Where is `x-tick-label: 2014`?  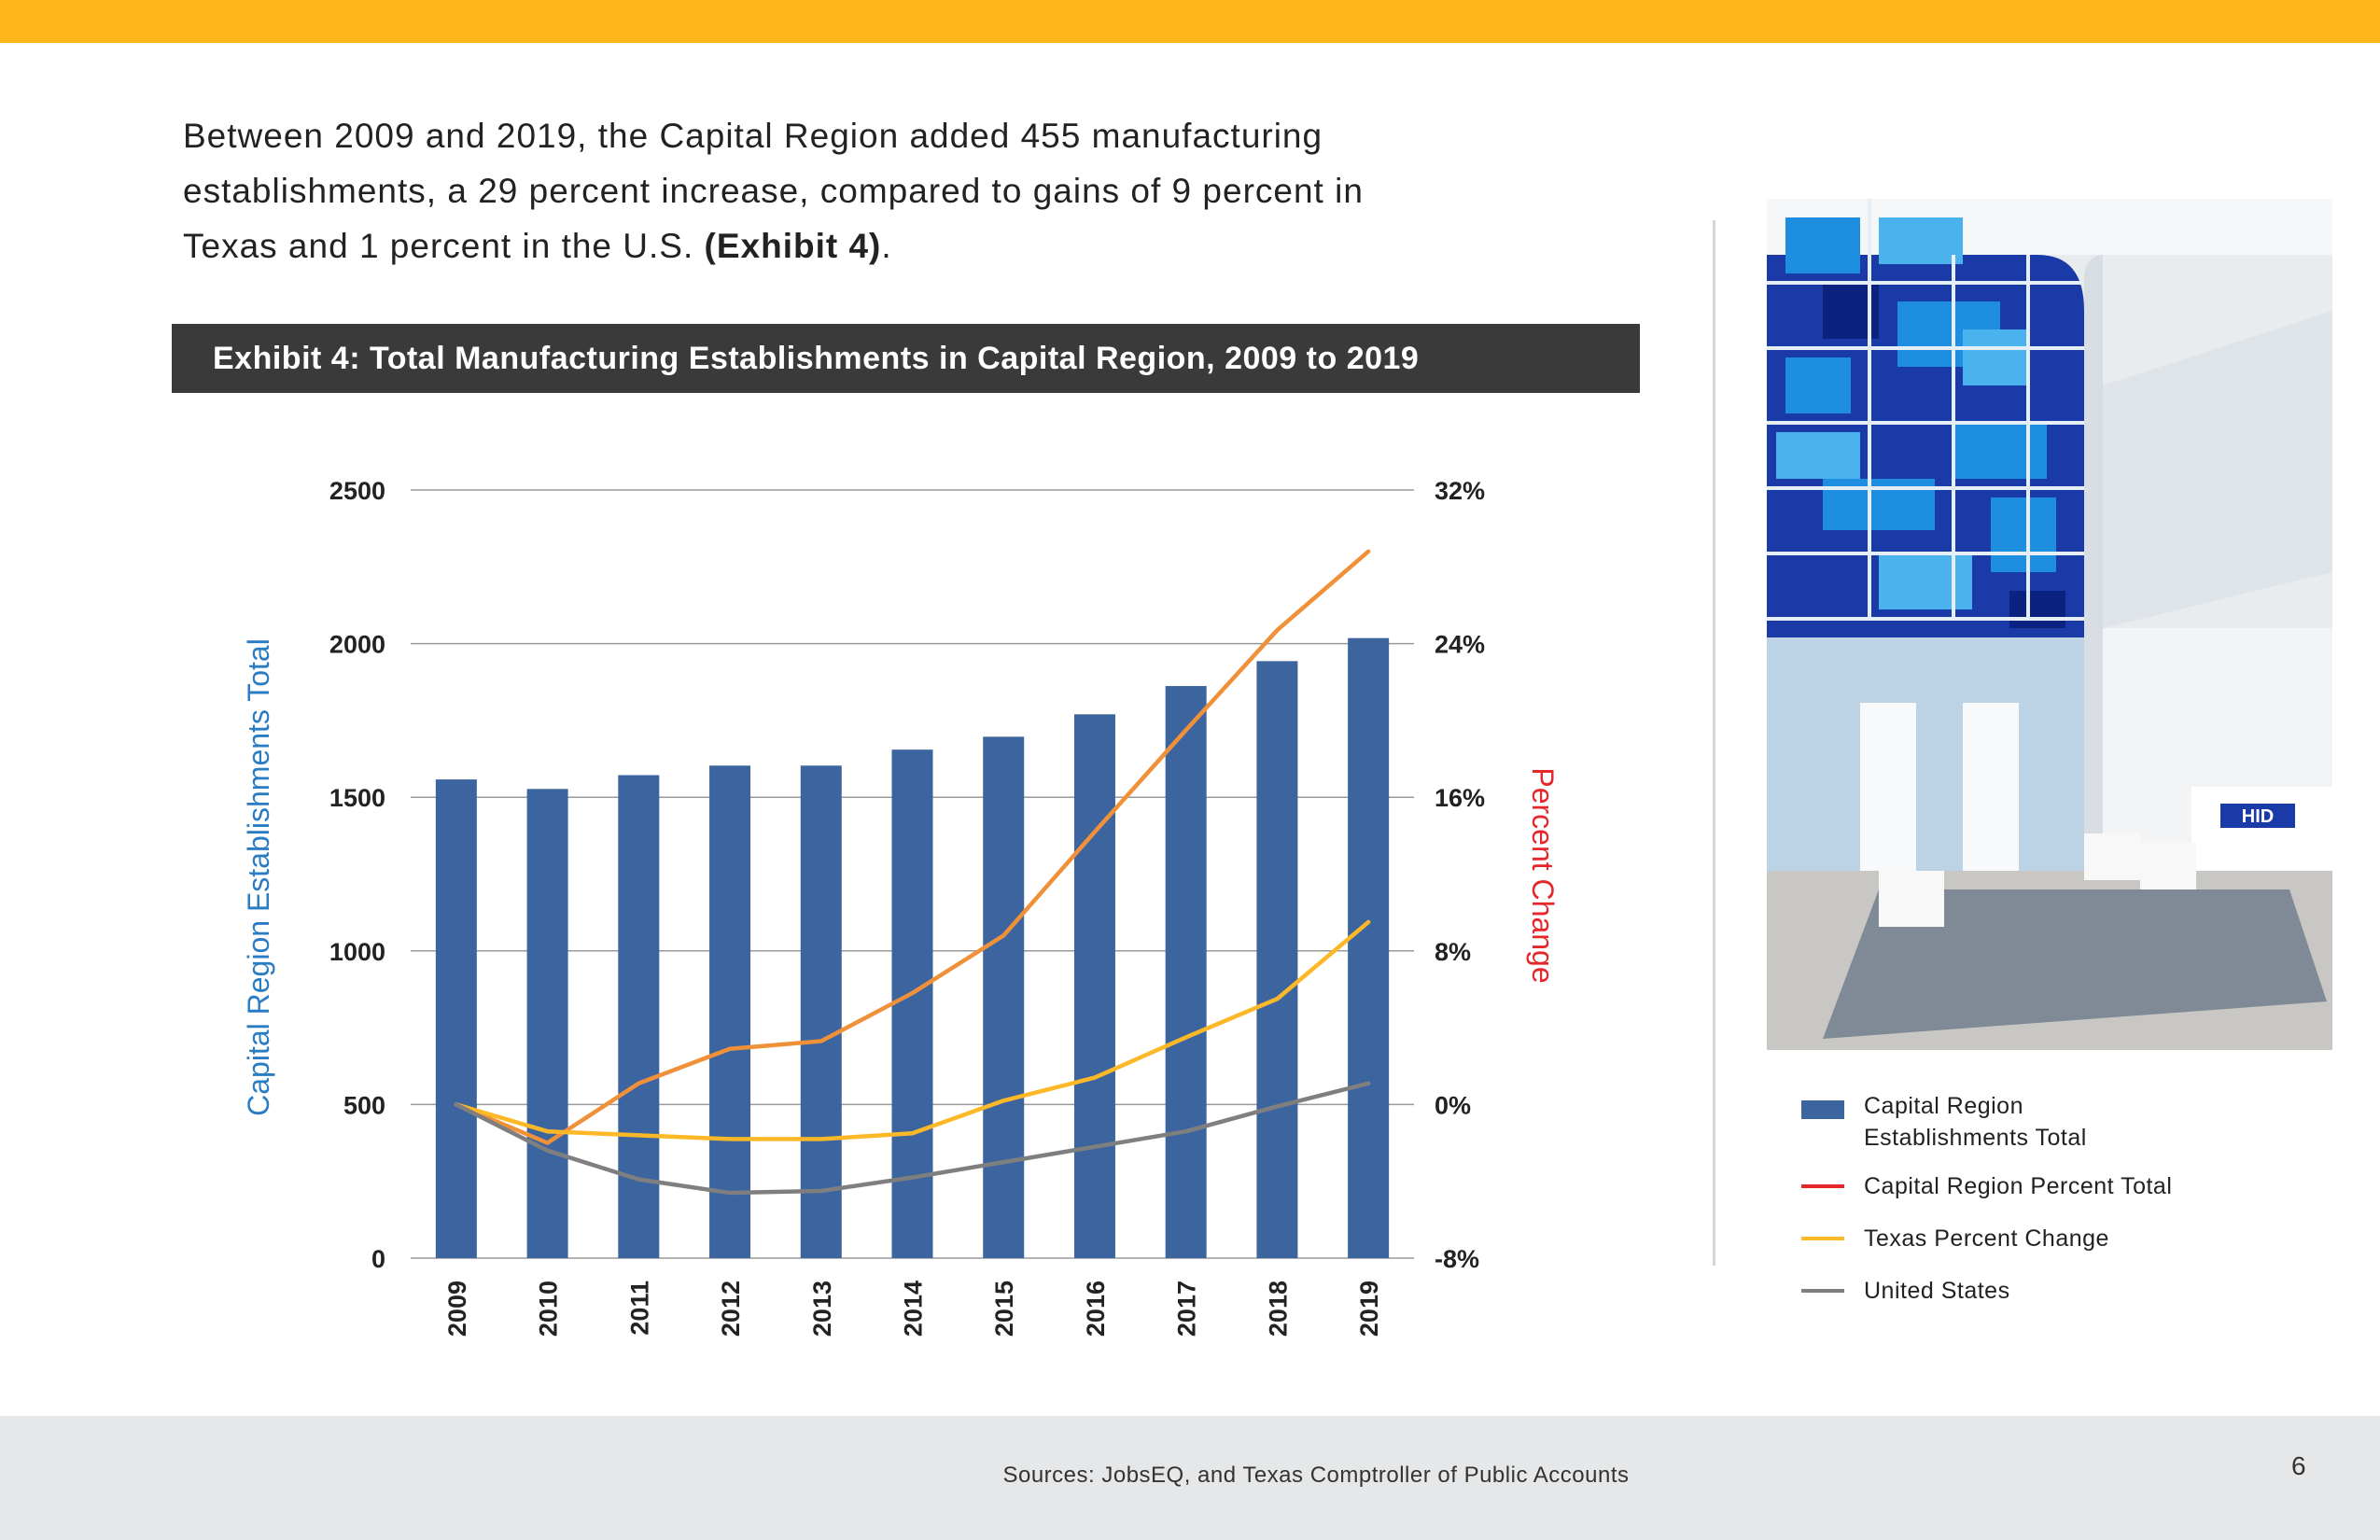 x-tick-label: 2014 is located at coordinates (914, 1309).